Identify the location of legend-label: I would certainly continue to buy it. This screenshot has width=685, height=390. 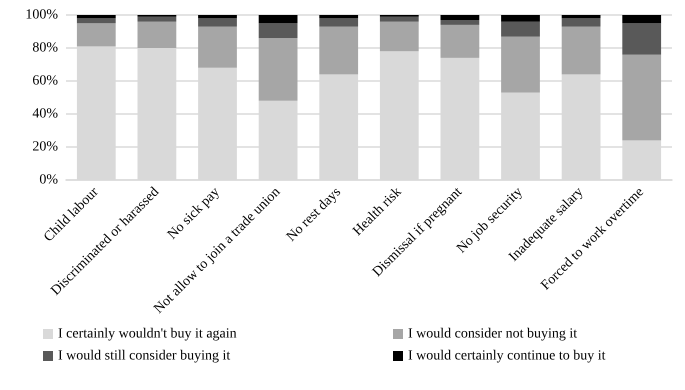
(507, 356).